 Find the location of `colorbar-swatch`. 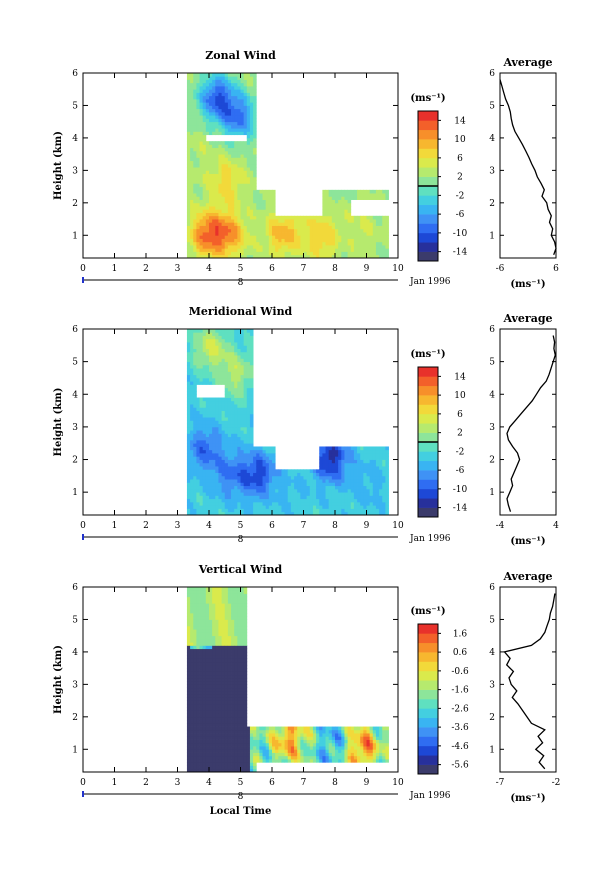

colorbar-swatch is located at coordinates (428, 484).